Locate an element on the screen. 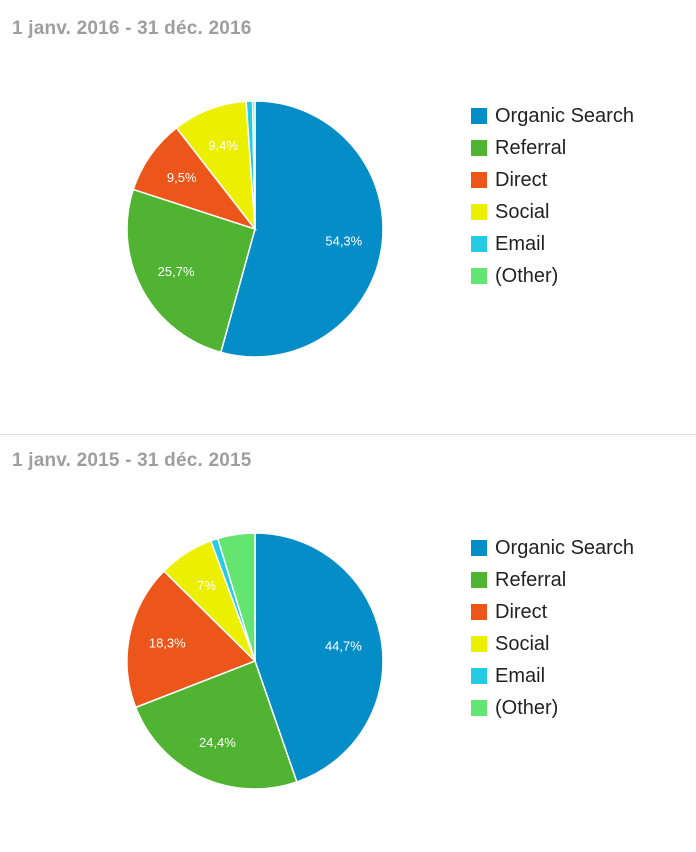 Image resolution: width=696 pixels, height=852 pixels. date-range-title: 1 janv. 2016 - 31 déc. 2016 is located at coordinates (132, 28).